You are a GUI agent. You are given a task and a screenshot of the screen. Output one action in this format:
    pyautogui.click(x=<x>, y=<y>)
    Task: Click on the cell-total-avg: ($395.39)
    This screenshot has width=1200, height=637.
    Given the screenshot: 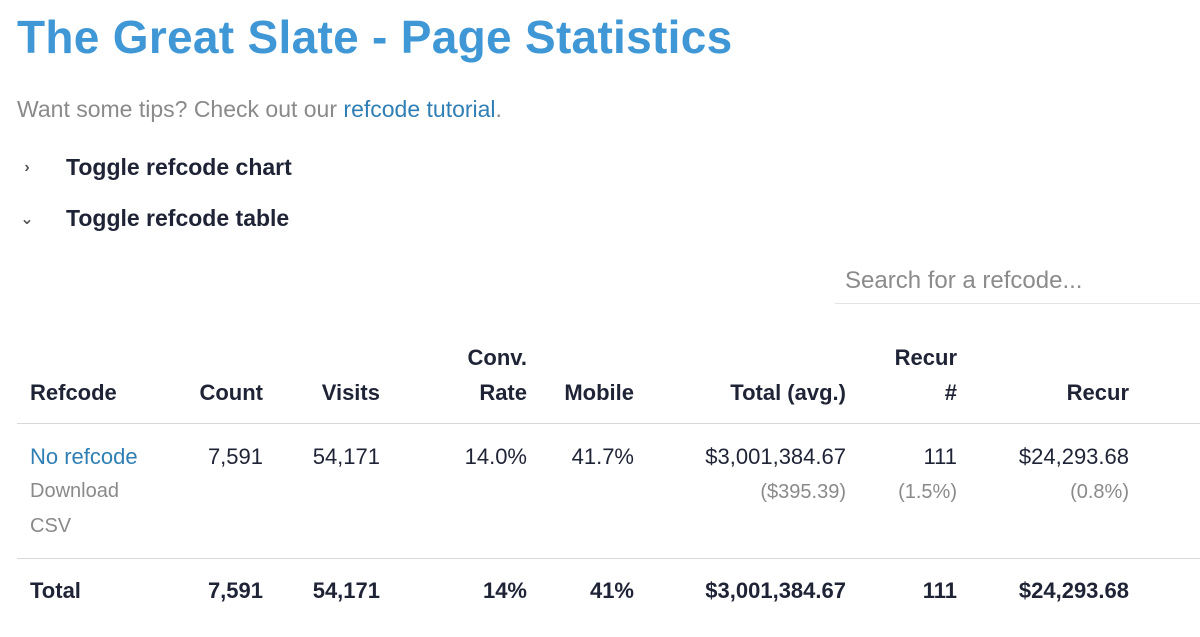 What is the action you would take?
    pyautogui.click(x=803, y=492)
    